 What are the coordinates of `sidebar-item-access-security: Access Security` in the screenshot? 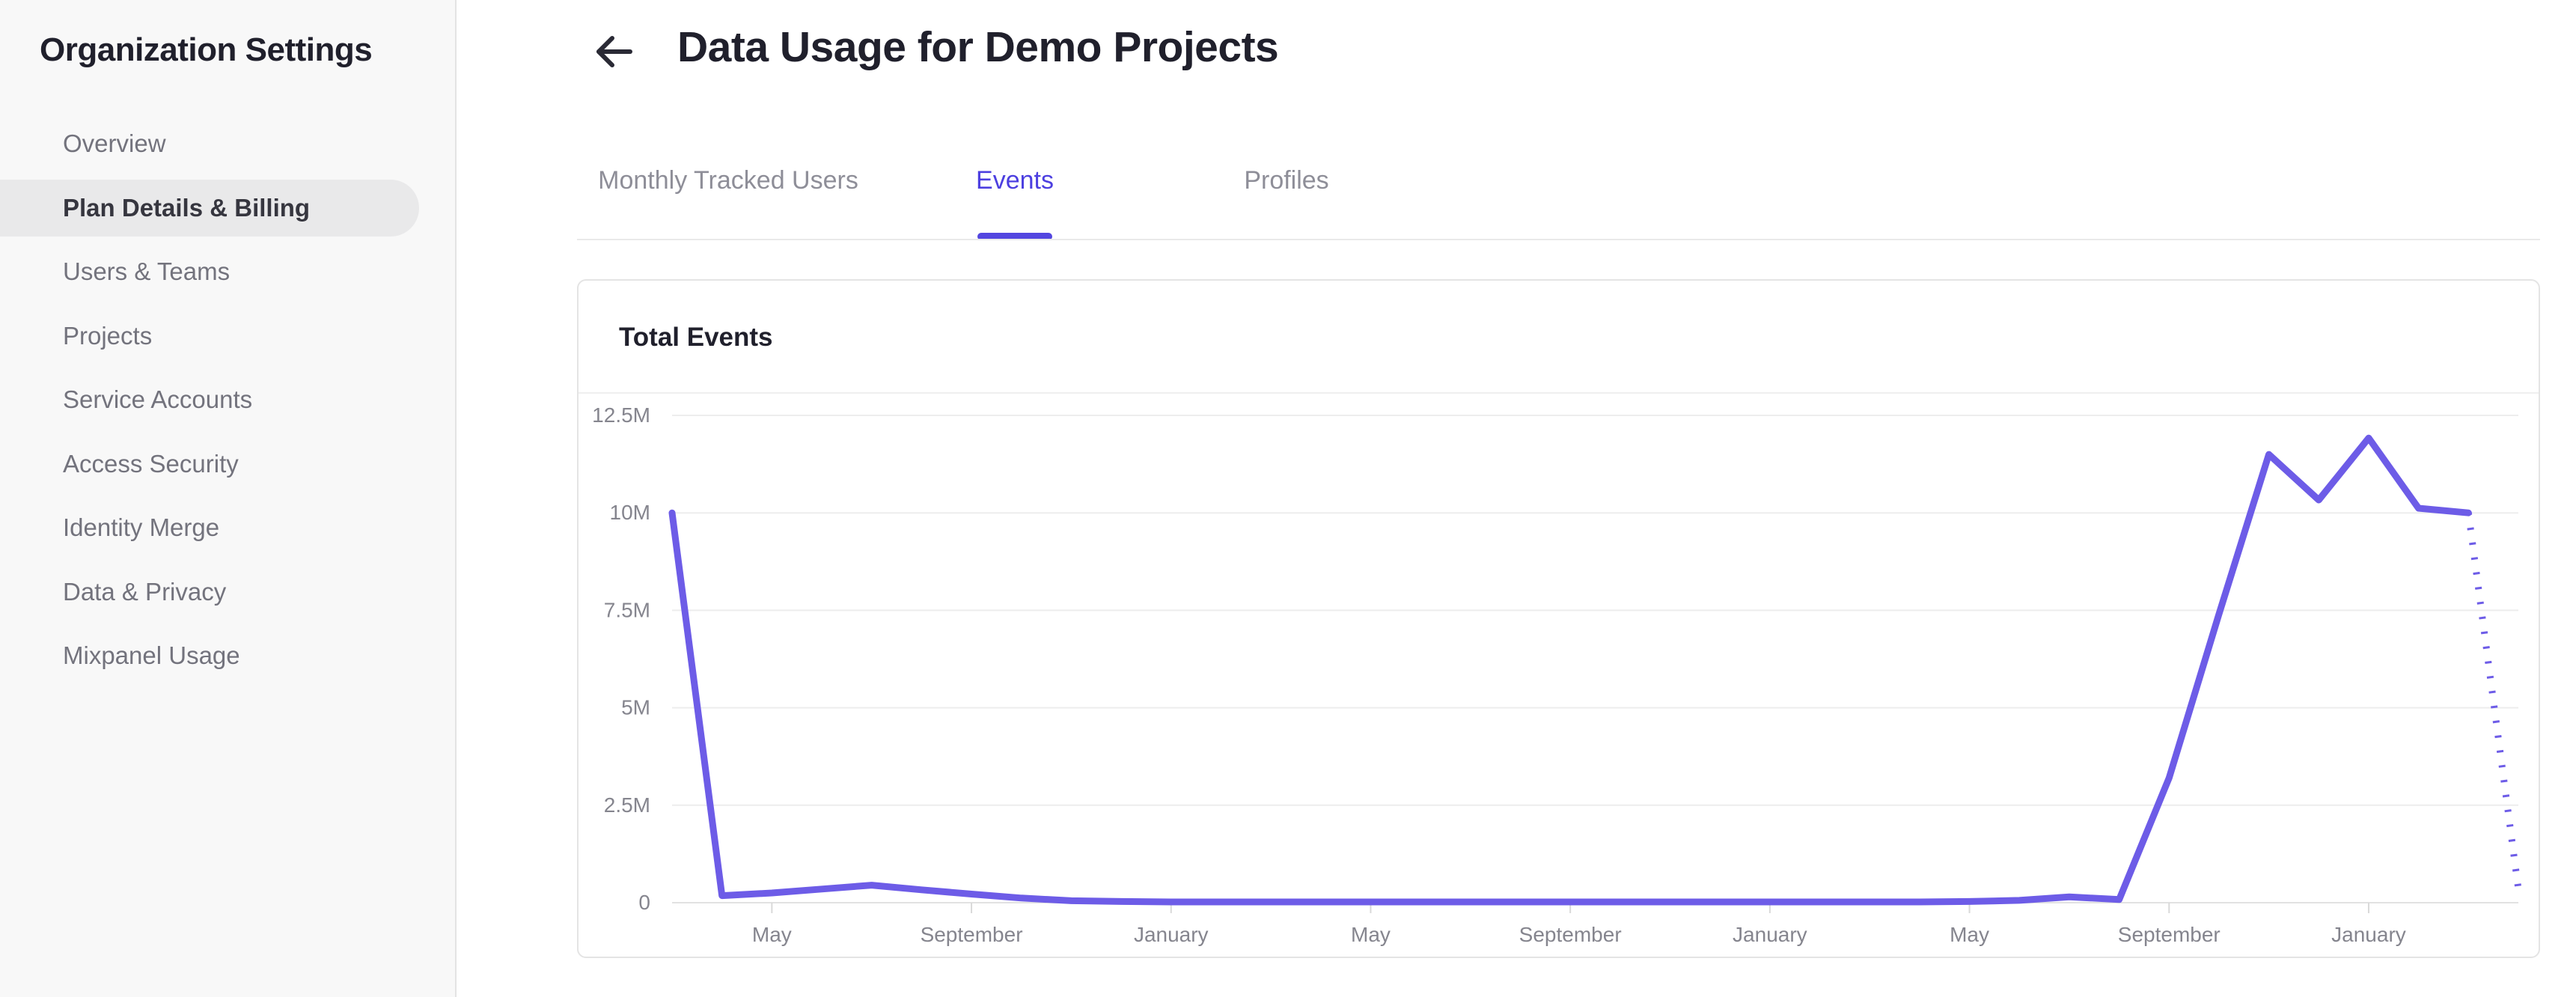 It's located at (151, 463).